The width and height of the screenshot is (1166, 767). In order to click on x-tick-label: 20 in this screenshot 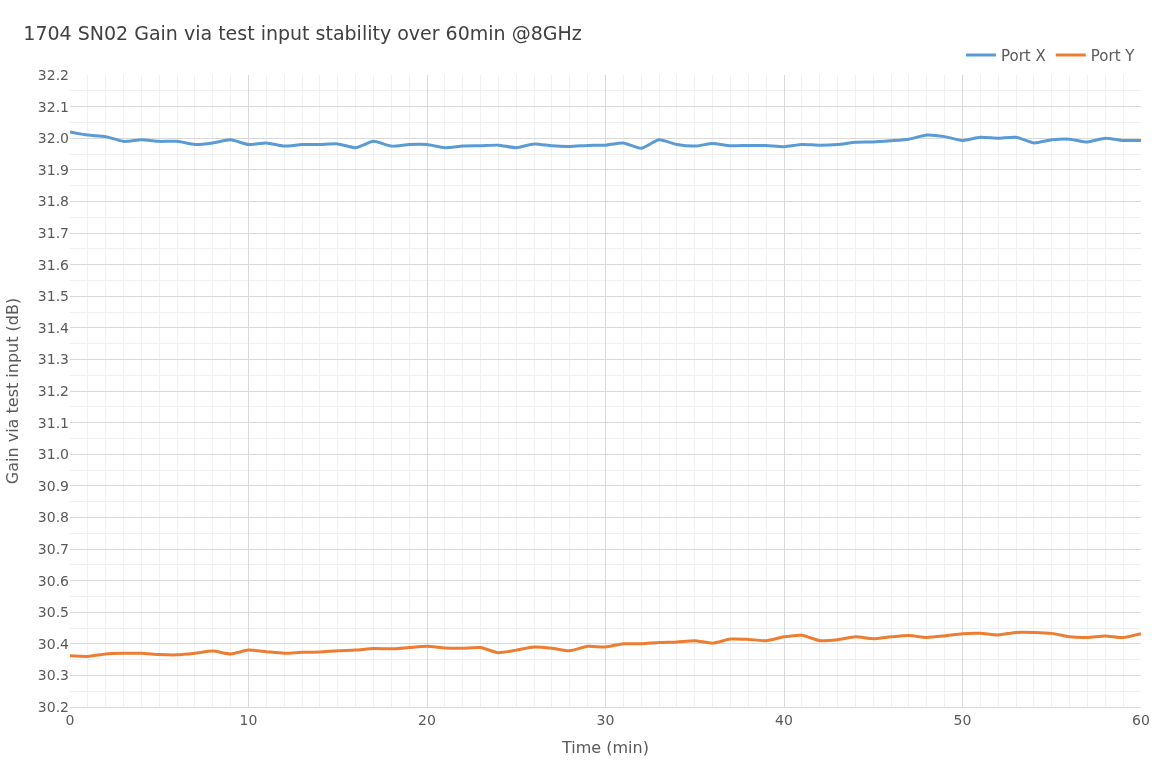, I will do `click(427, 719)`.